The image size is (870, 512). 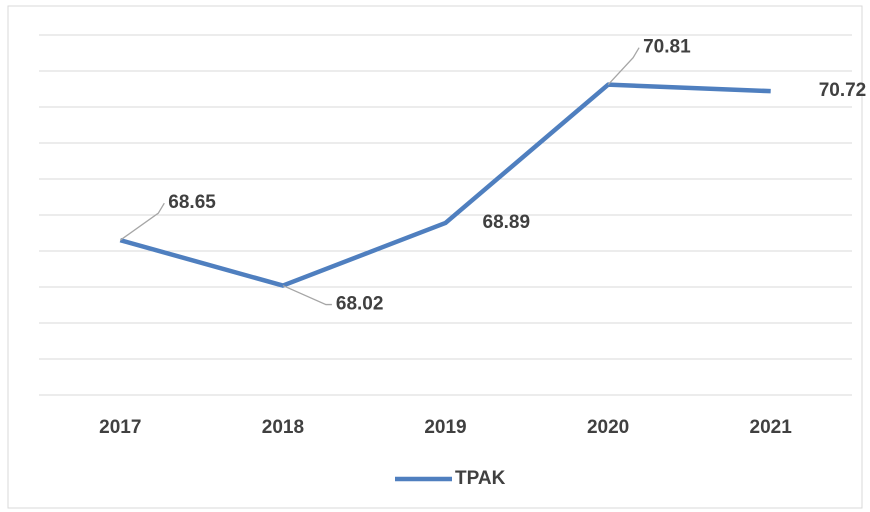 What do you see at coordinates (480, 478) in the screenshot?
I see `legend-label: TPAK` at bounding box center [480, 478].